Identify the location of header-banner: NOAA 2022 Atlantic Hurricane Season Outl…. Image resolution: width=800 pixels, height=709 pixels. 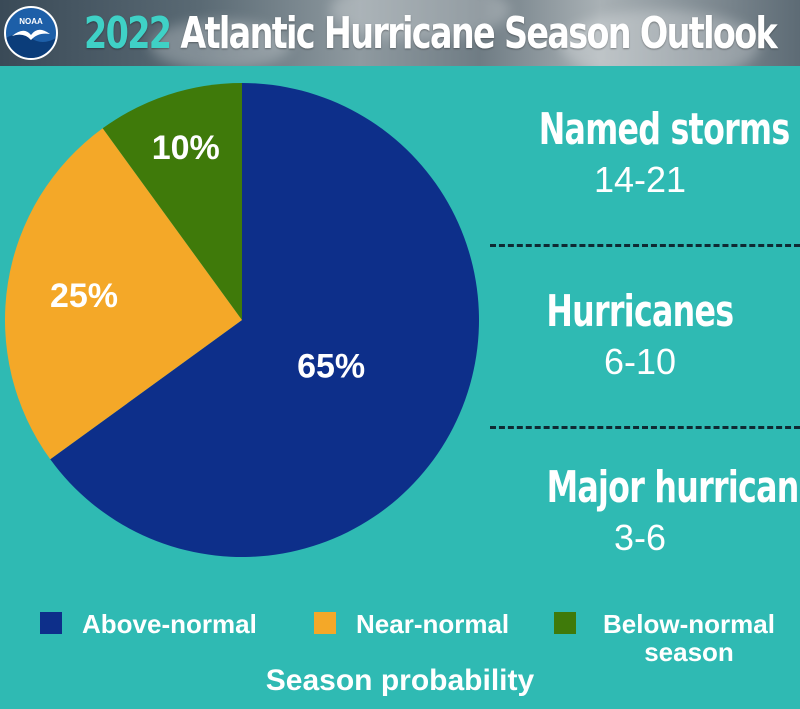
(400, 33).